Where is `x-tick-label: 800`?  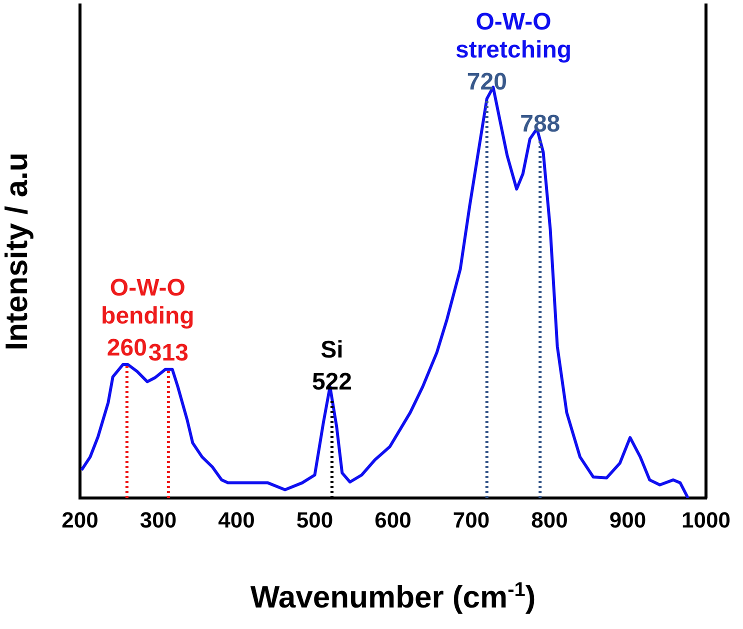 x-tick-label: 800 is located at coordinates (549, 519).